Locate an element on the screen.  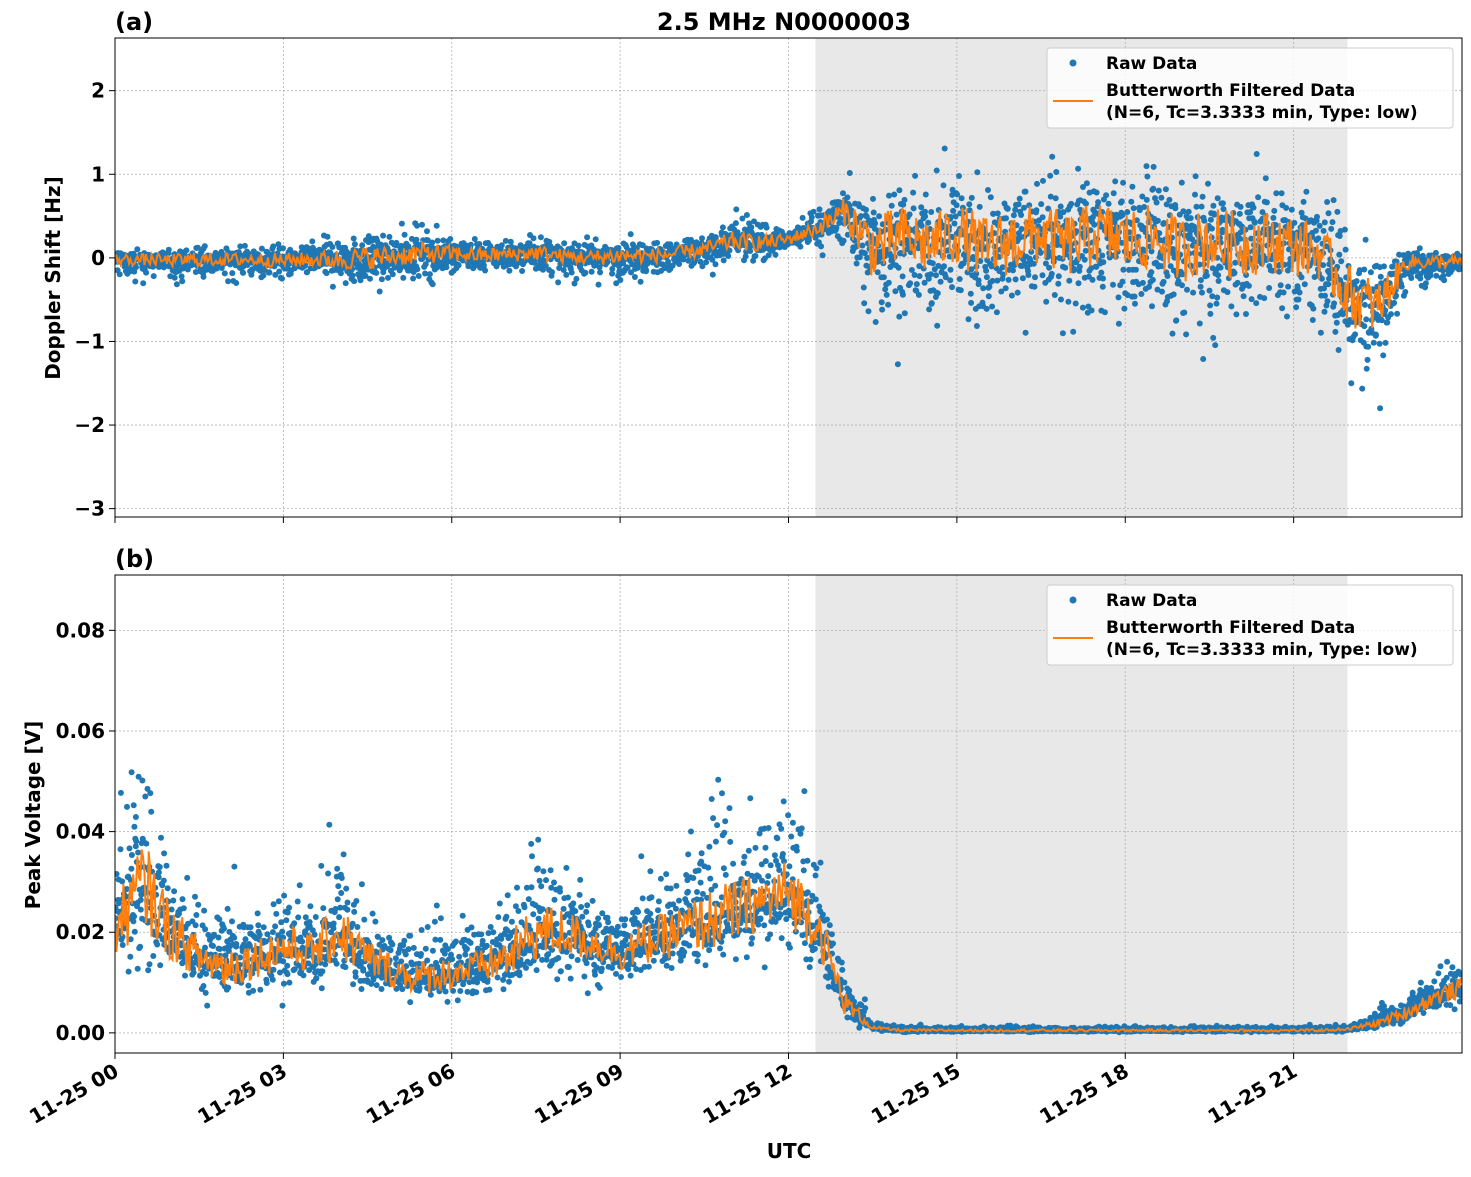
y-axis-label-b: Peak Voltage [V] is located at coordinates (33, 815).